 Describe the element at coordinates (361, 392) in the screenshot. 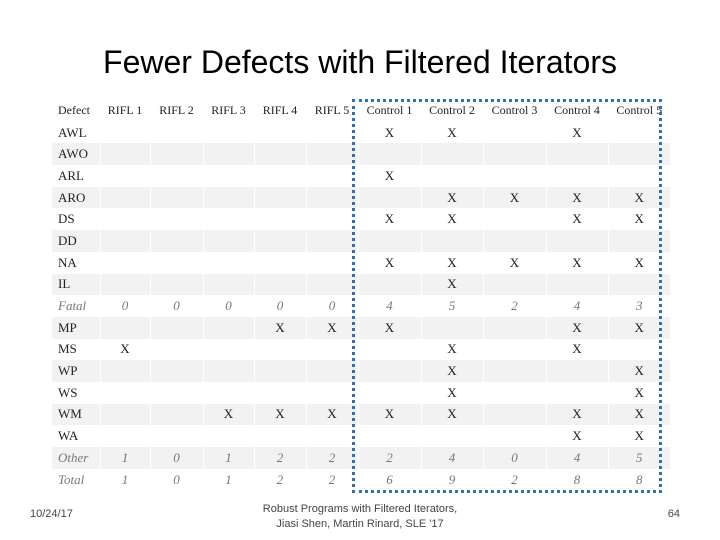

I see `table-row: WS X X` at that location.